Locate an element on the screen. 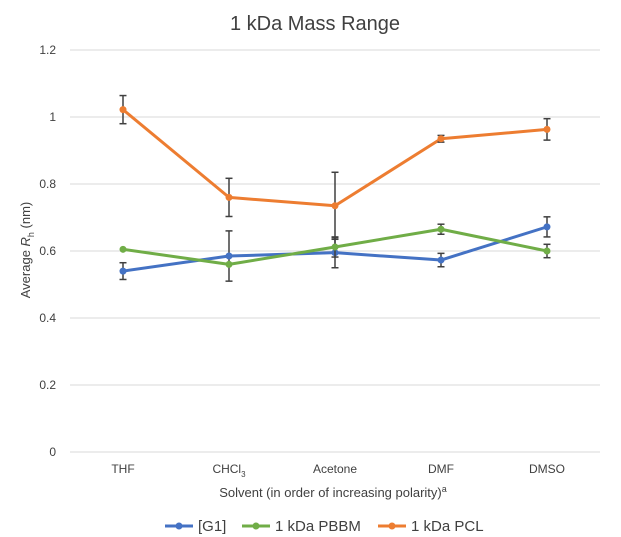 The height and width of the screenshot is (537, 621). legend-item: [G1] is located at coordinates (195, 526).